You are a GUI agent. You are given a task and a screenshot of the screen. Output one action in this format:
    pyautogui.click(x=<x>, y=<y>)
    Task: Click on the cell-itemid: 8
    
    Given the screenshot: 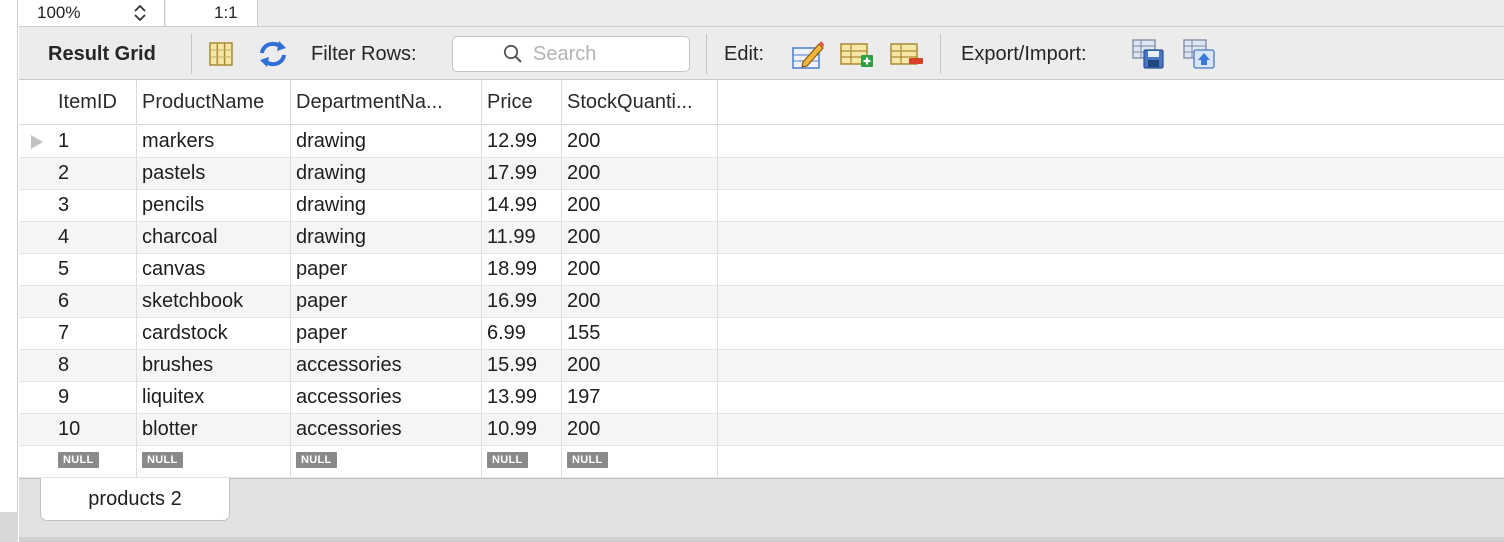 What is the action you would take?
    pyautogui.click(x=95, y=366)
    